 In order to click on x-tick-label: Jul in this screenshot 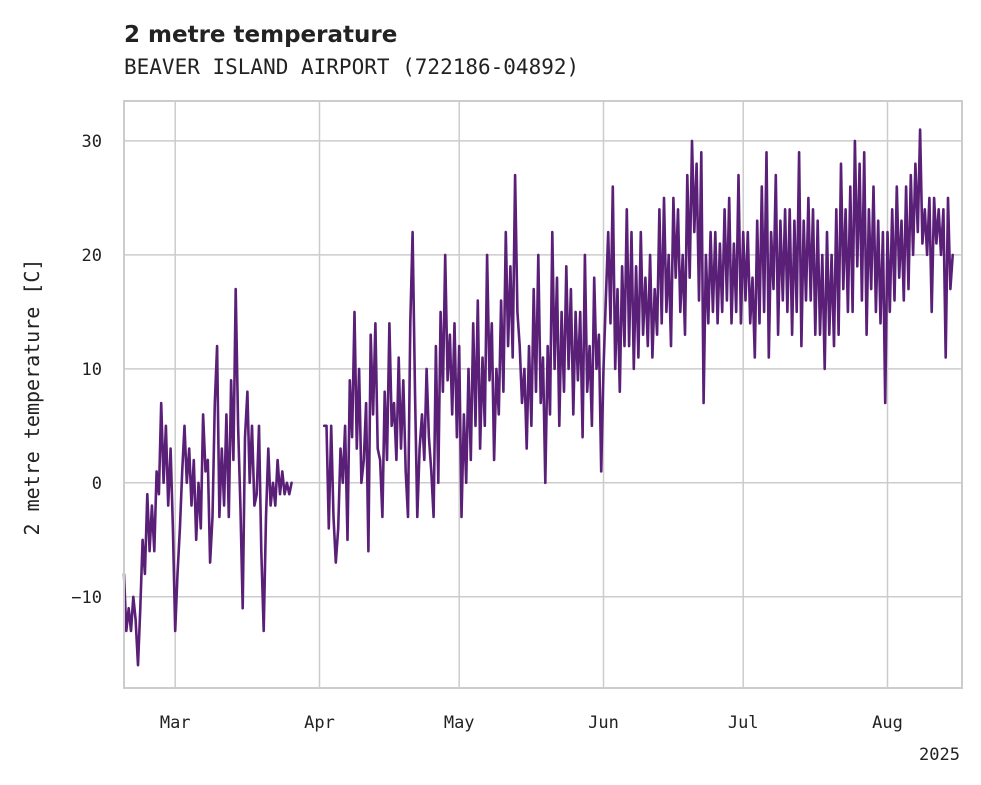, I will do `click(743, 723)`.